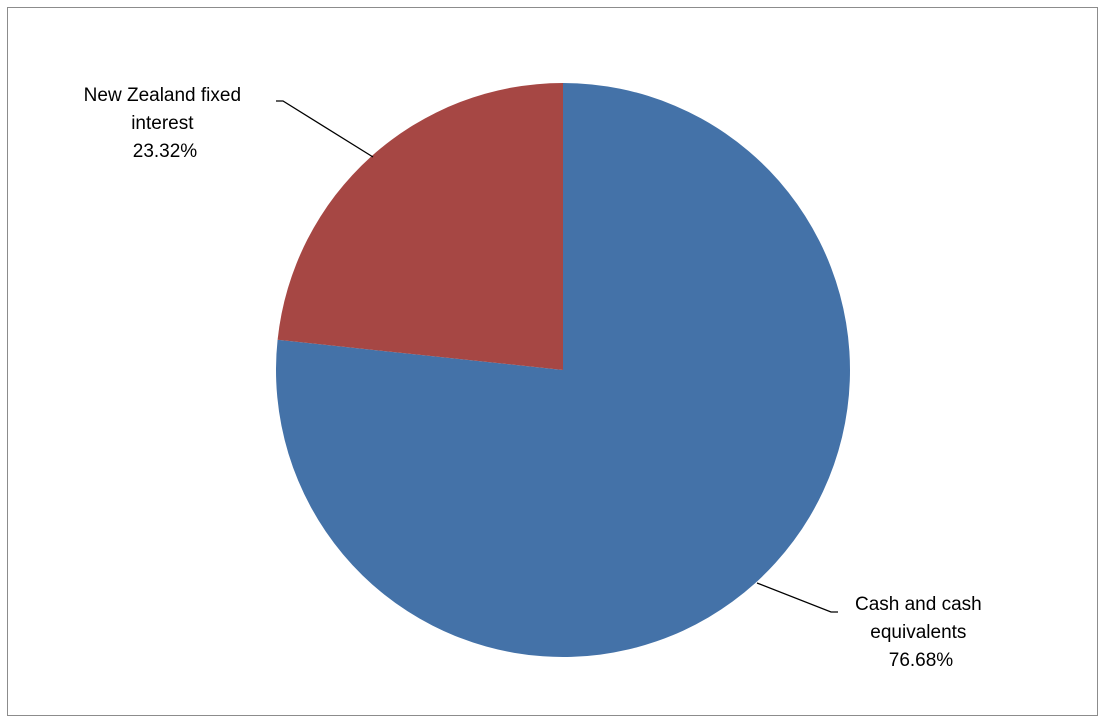 Image resolution: width=1106 pixels, height=724 pixels. I want to click on slice-label-cash: Cash and cash equivalents 76.68%, so click(921, 632).